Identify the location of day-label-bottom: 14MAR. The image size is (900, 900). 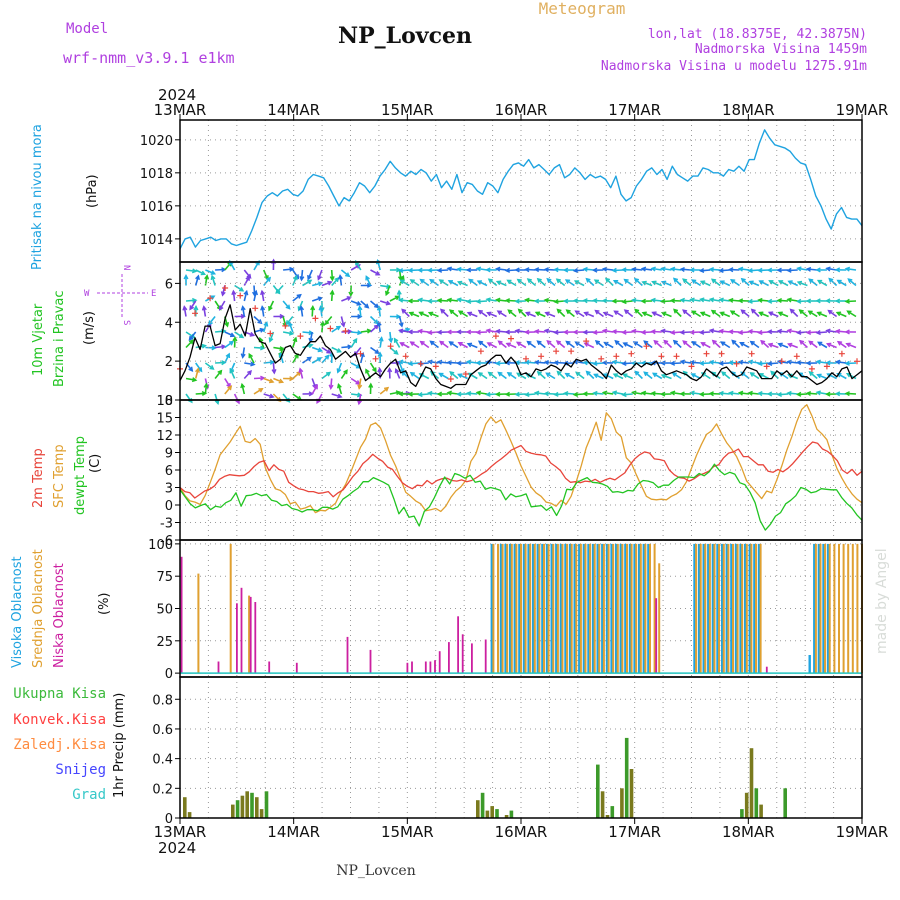
(293, 832).